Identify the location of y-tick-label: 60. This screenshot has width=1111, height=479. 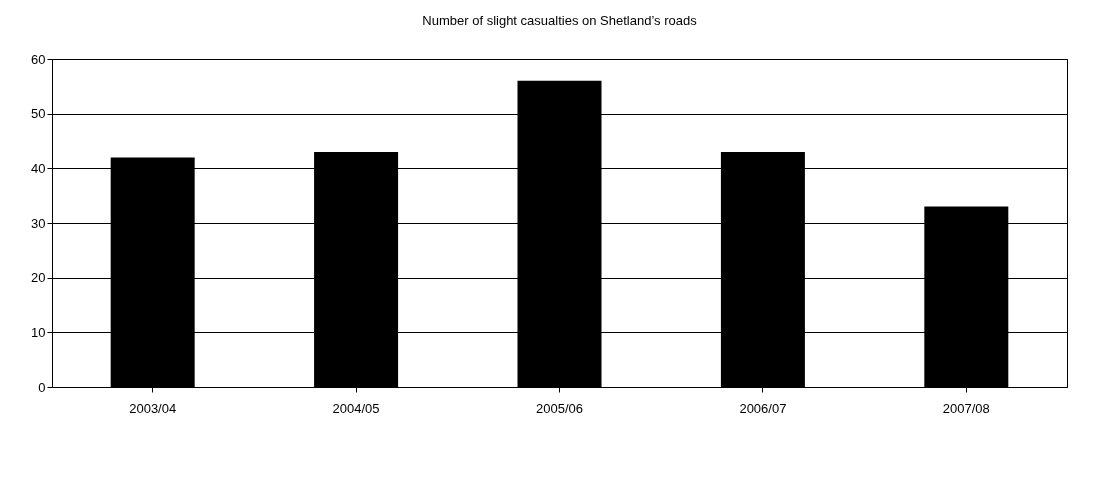
(38, 59).